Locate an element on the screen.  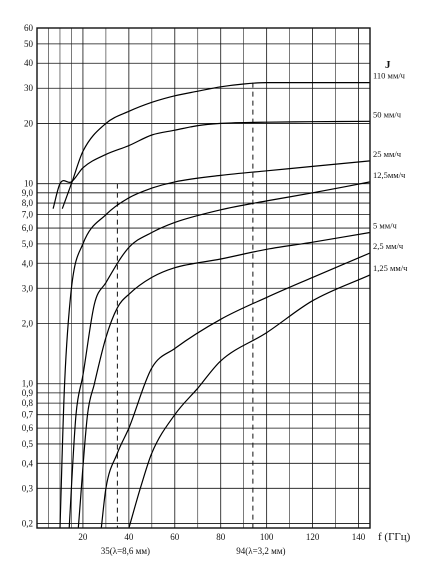
y-tick-label: 0,8 is located at coordinates (28, 403).